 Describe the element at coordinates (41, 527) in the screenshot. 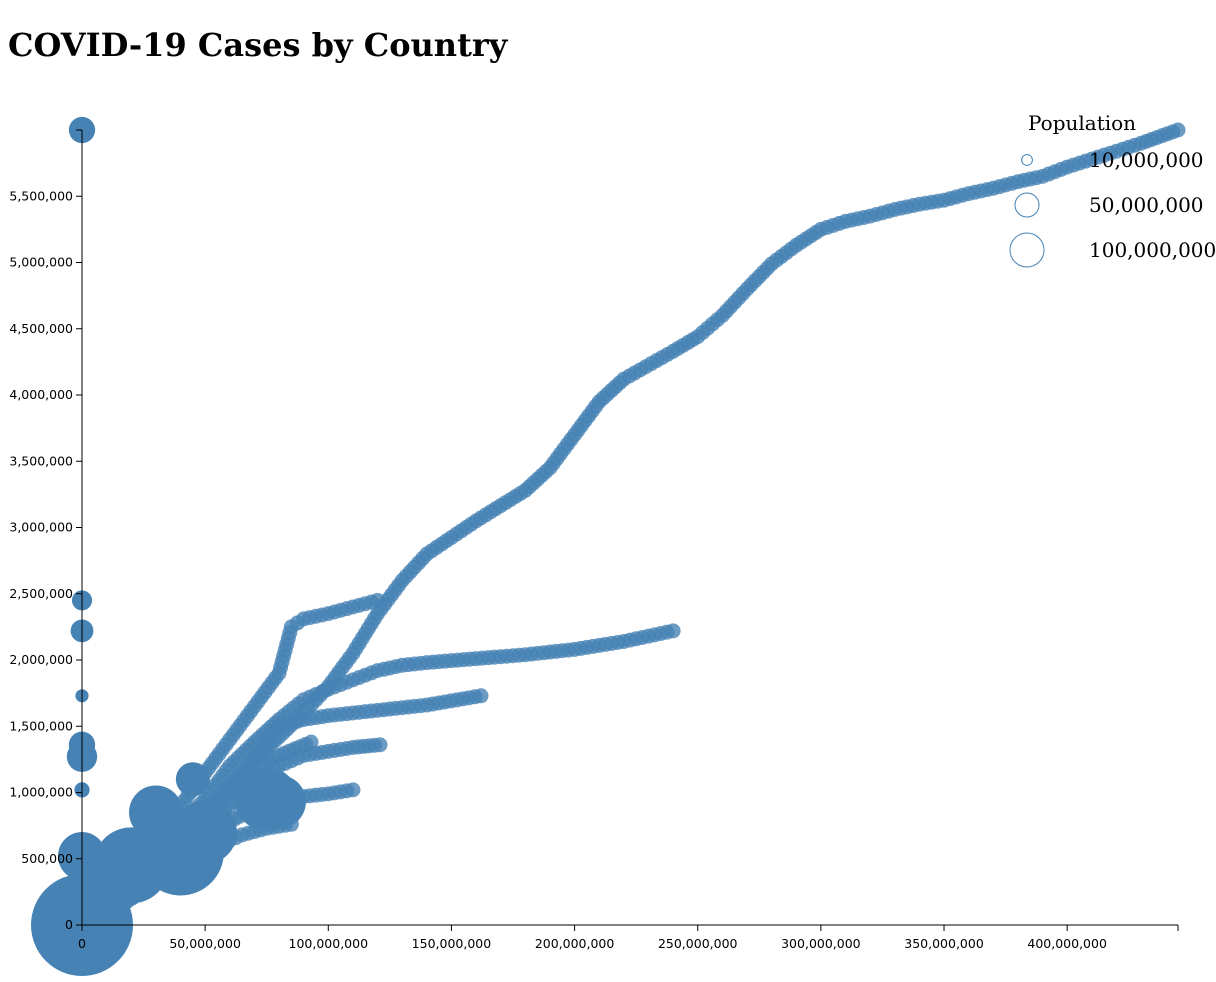

I see `y-tick-label: 3,000,000` at that location.